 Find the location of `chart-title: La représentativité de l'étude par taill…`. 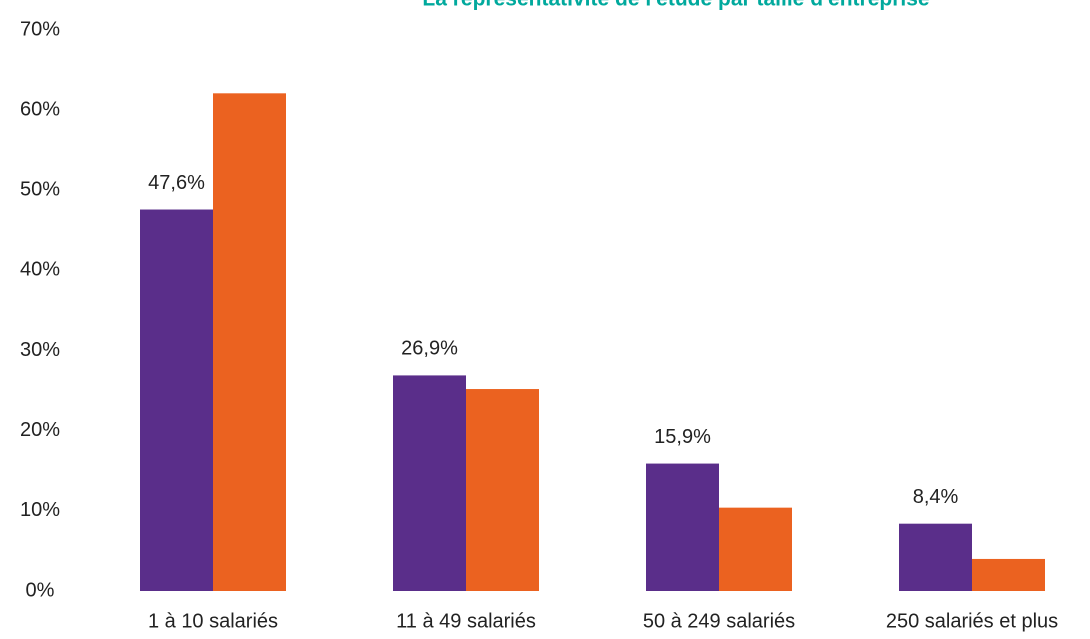

chart-title: La représentativité de l'étude par taill… is located at coordinates (675, 5).